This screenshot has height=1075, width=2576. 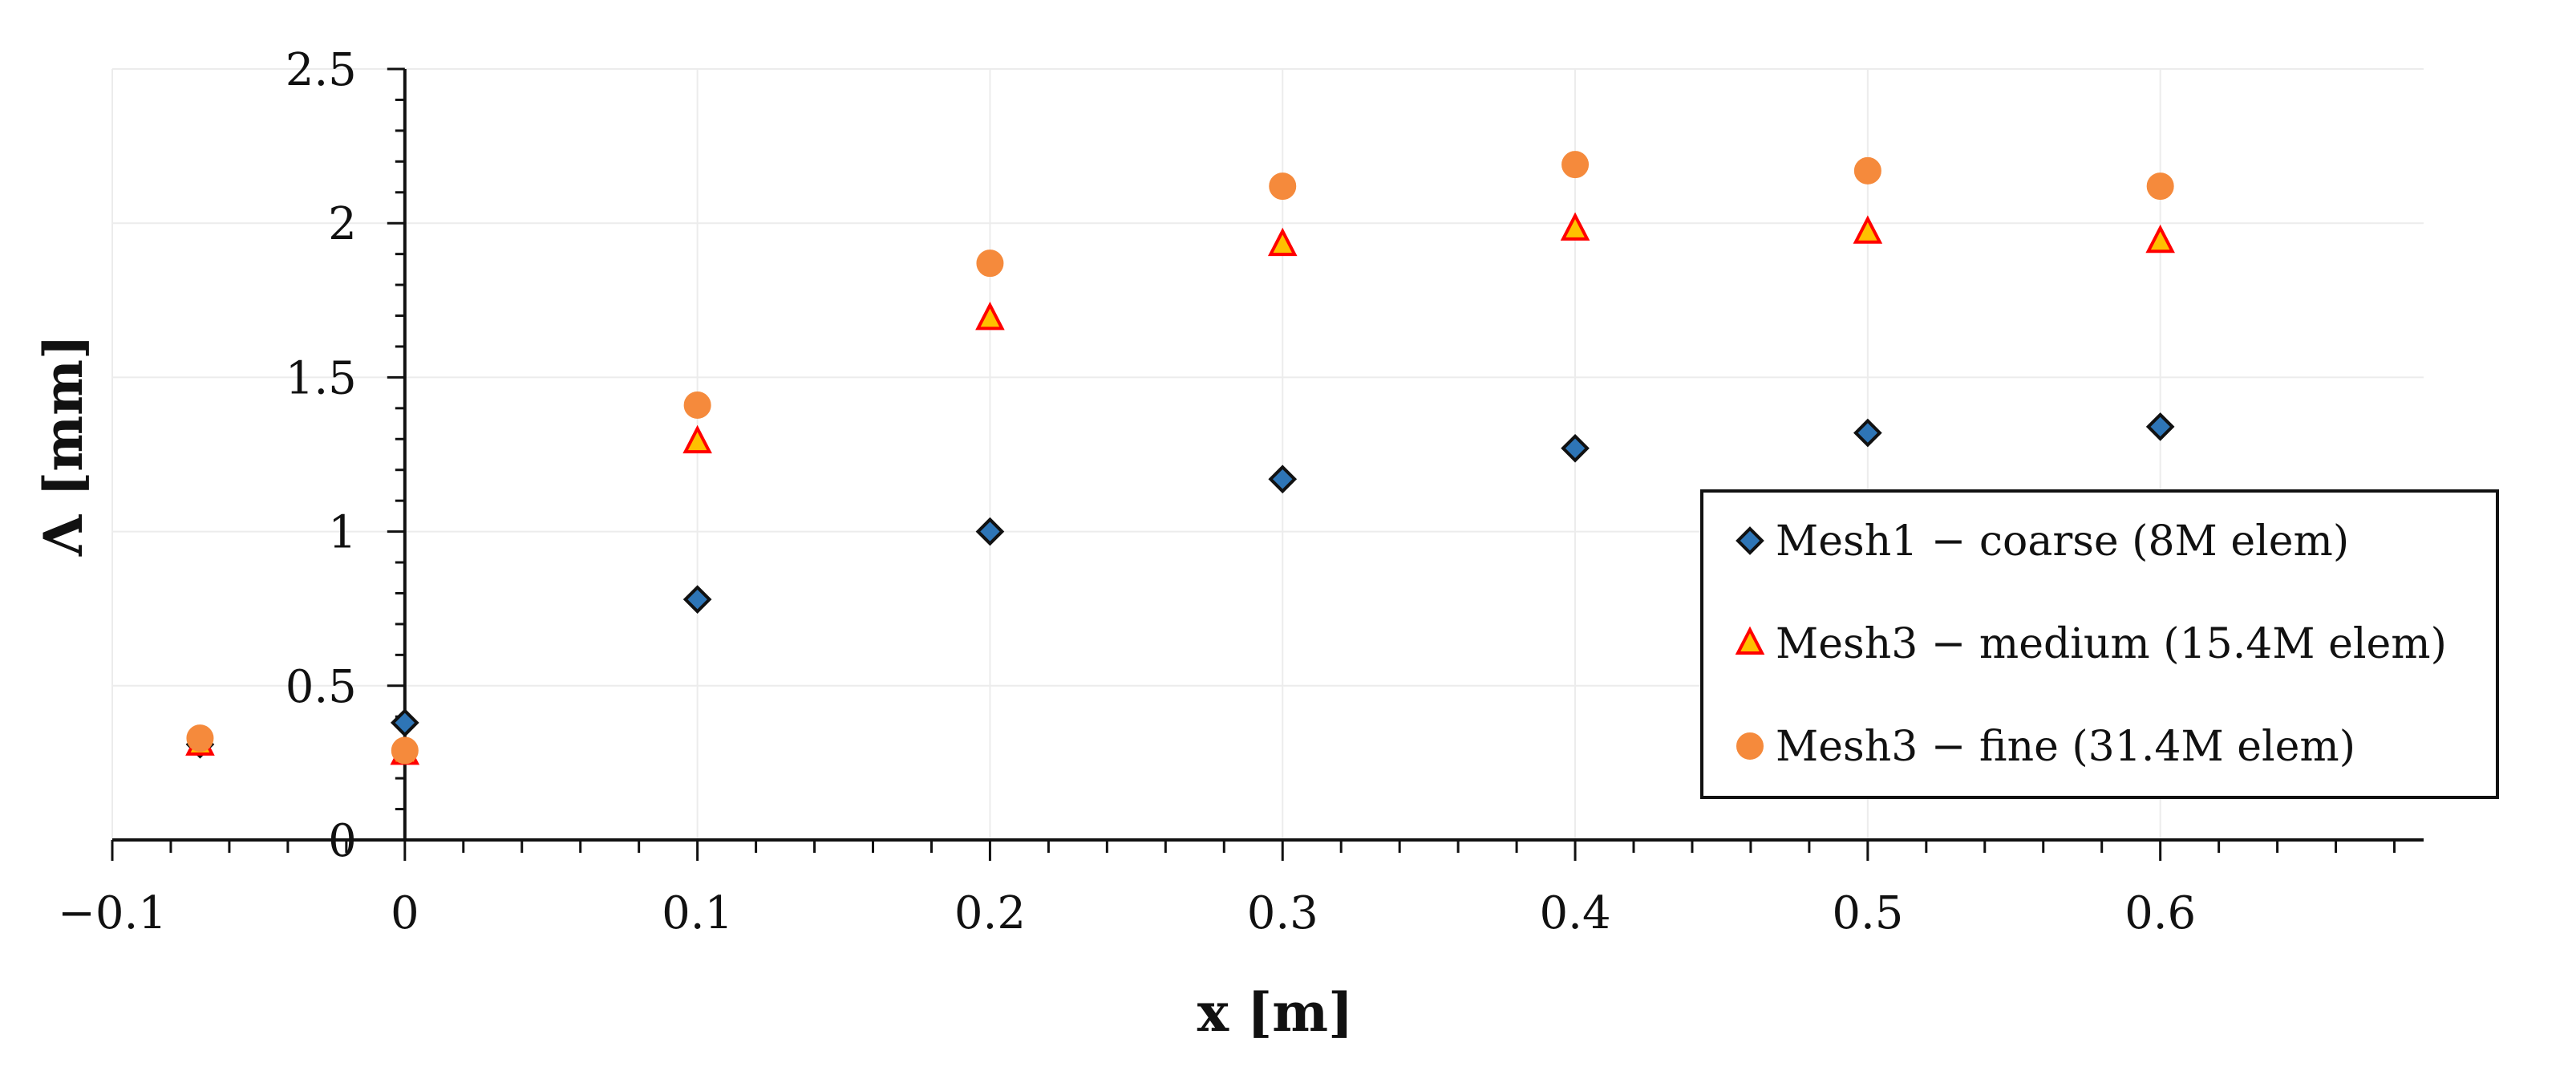 What do you see at coordinates (112, 913) in the screenshot?
I see `x-tick-label: −0.1` at bounding box center [112, 913].